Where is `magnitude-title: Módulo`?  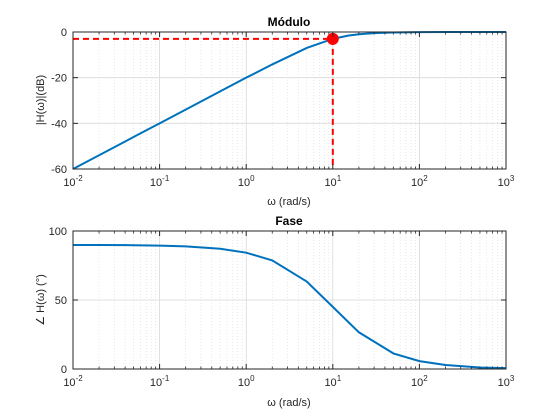
magnitude-title: Módulo is located at coordinates (289, 22).